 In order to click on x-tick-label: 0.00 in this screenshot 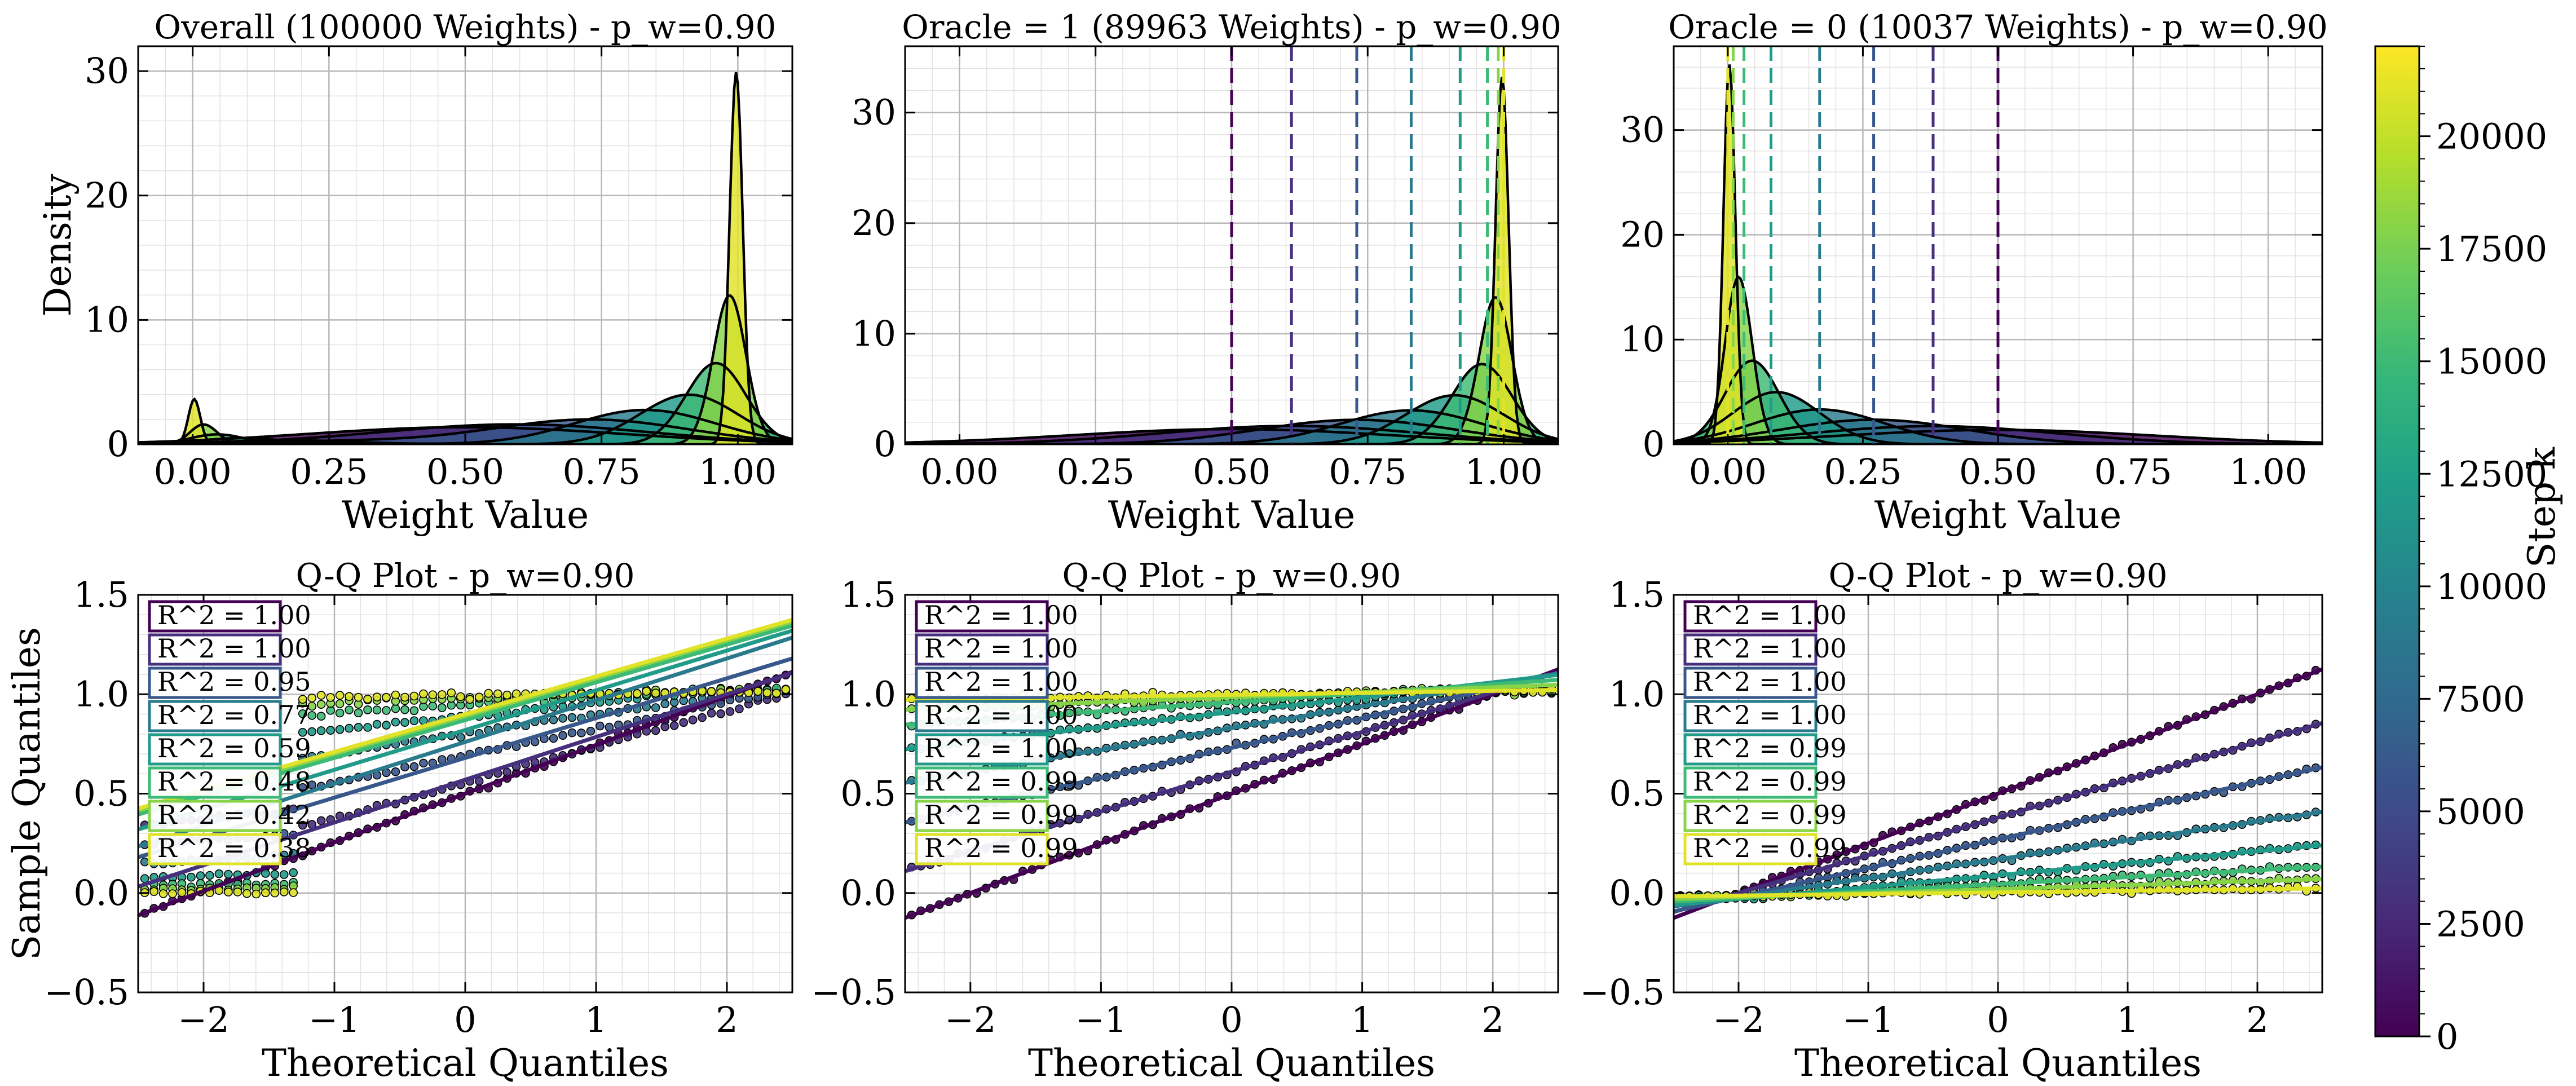, I will do `click(193, 471)`.